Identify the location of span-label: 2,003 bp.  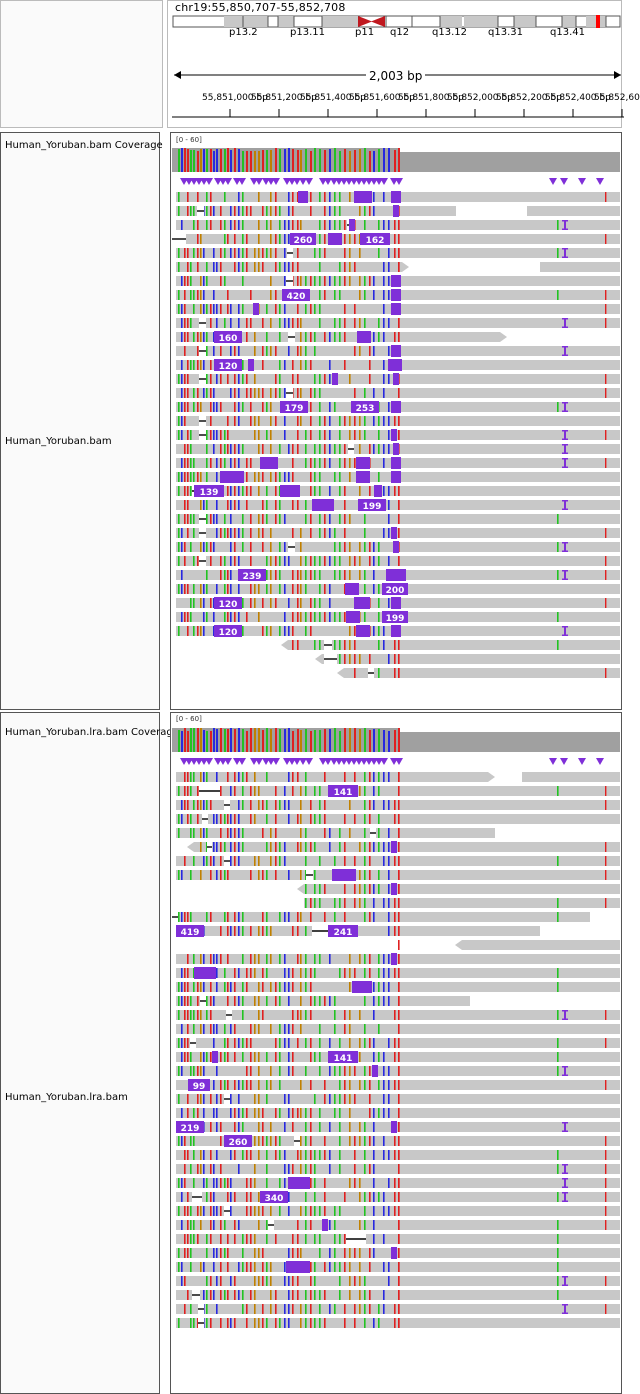
(396, 76).